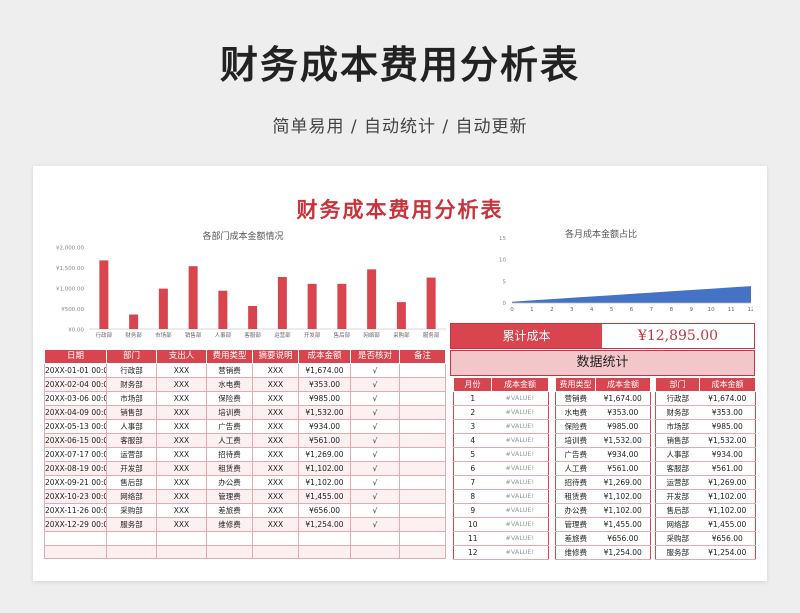  I want to click on table-cell: ¥656.00, so click(324, 510).